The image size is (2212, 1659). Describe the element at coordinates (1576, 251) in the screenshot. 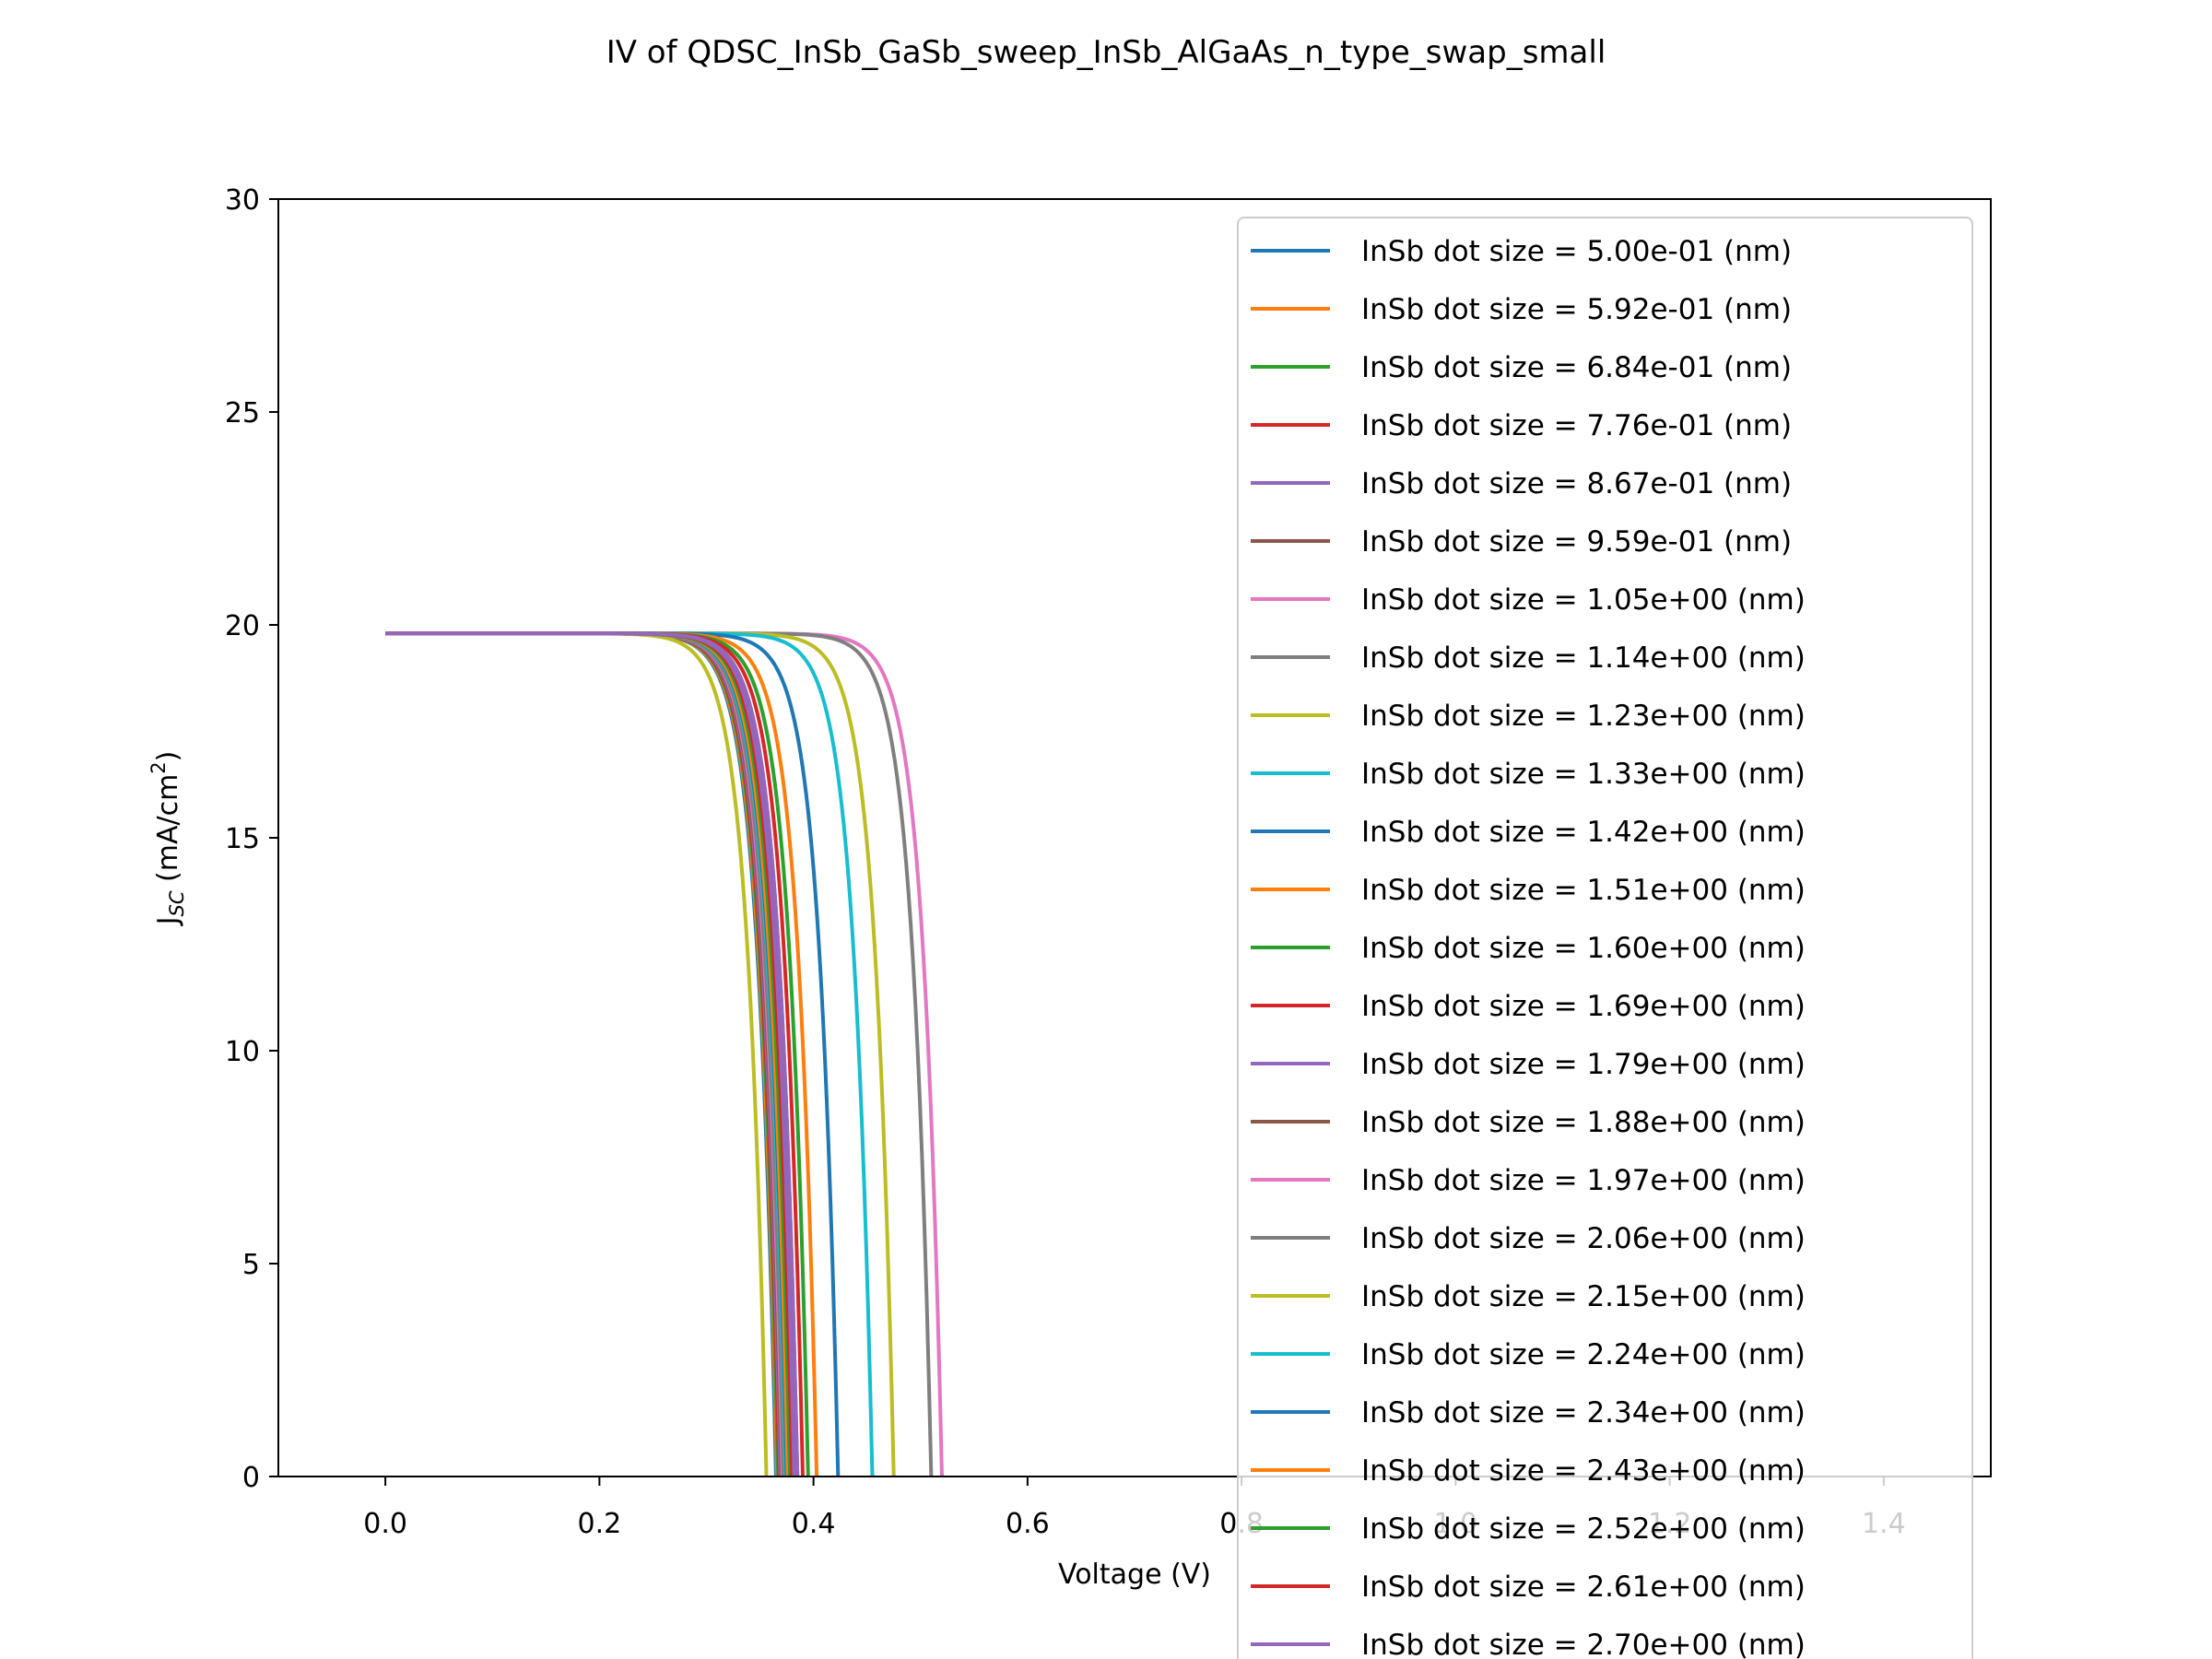

I see `legend-label: InSb dot size = 5.00e-01 (nm)` at that location.